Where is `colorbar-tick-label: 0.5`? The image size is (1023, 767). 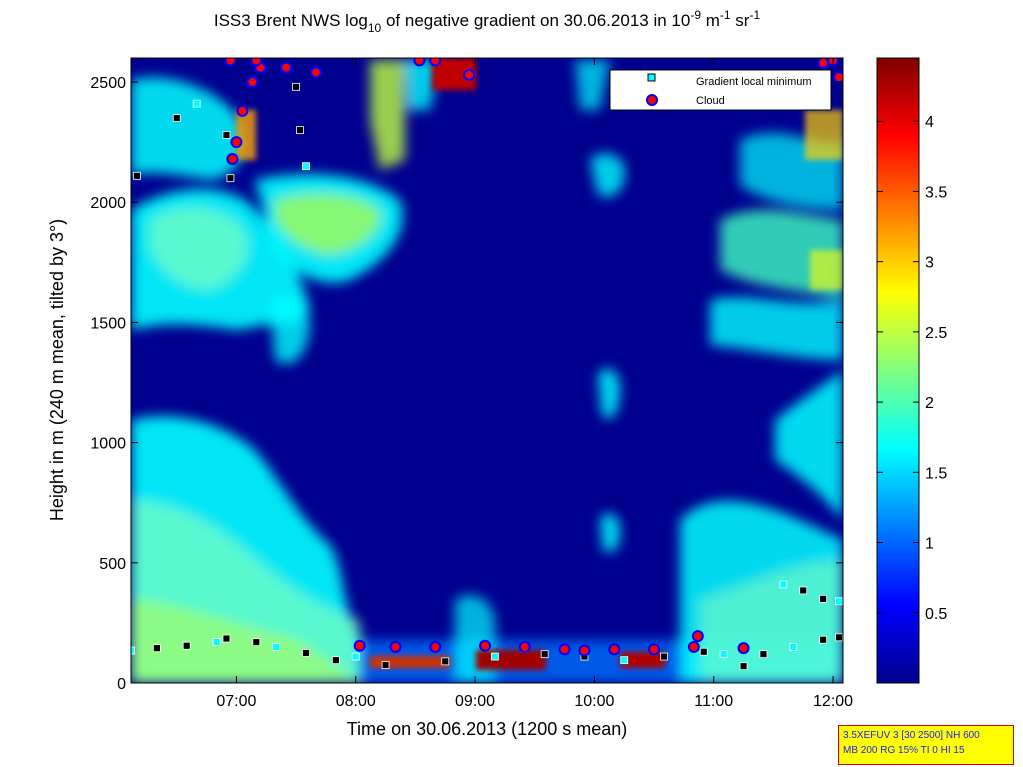
colorbar-tick-label: 0.5 is located at coordinates (936, 614).